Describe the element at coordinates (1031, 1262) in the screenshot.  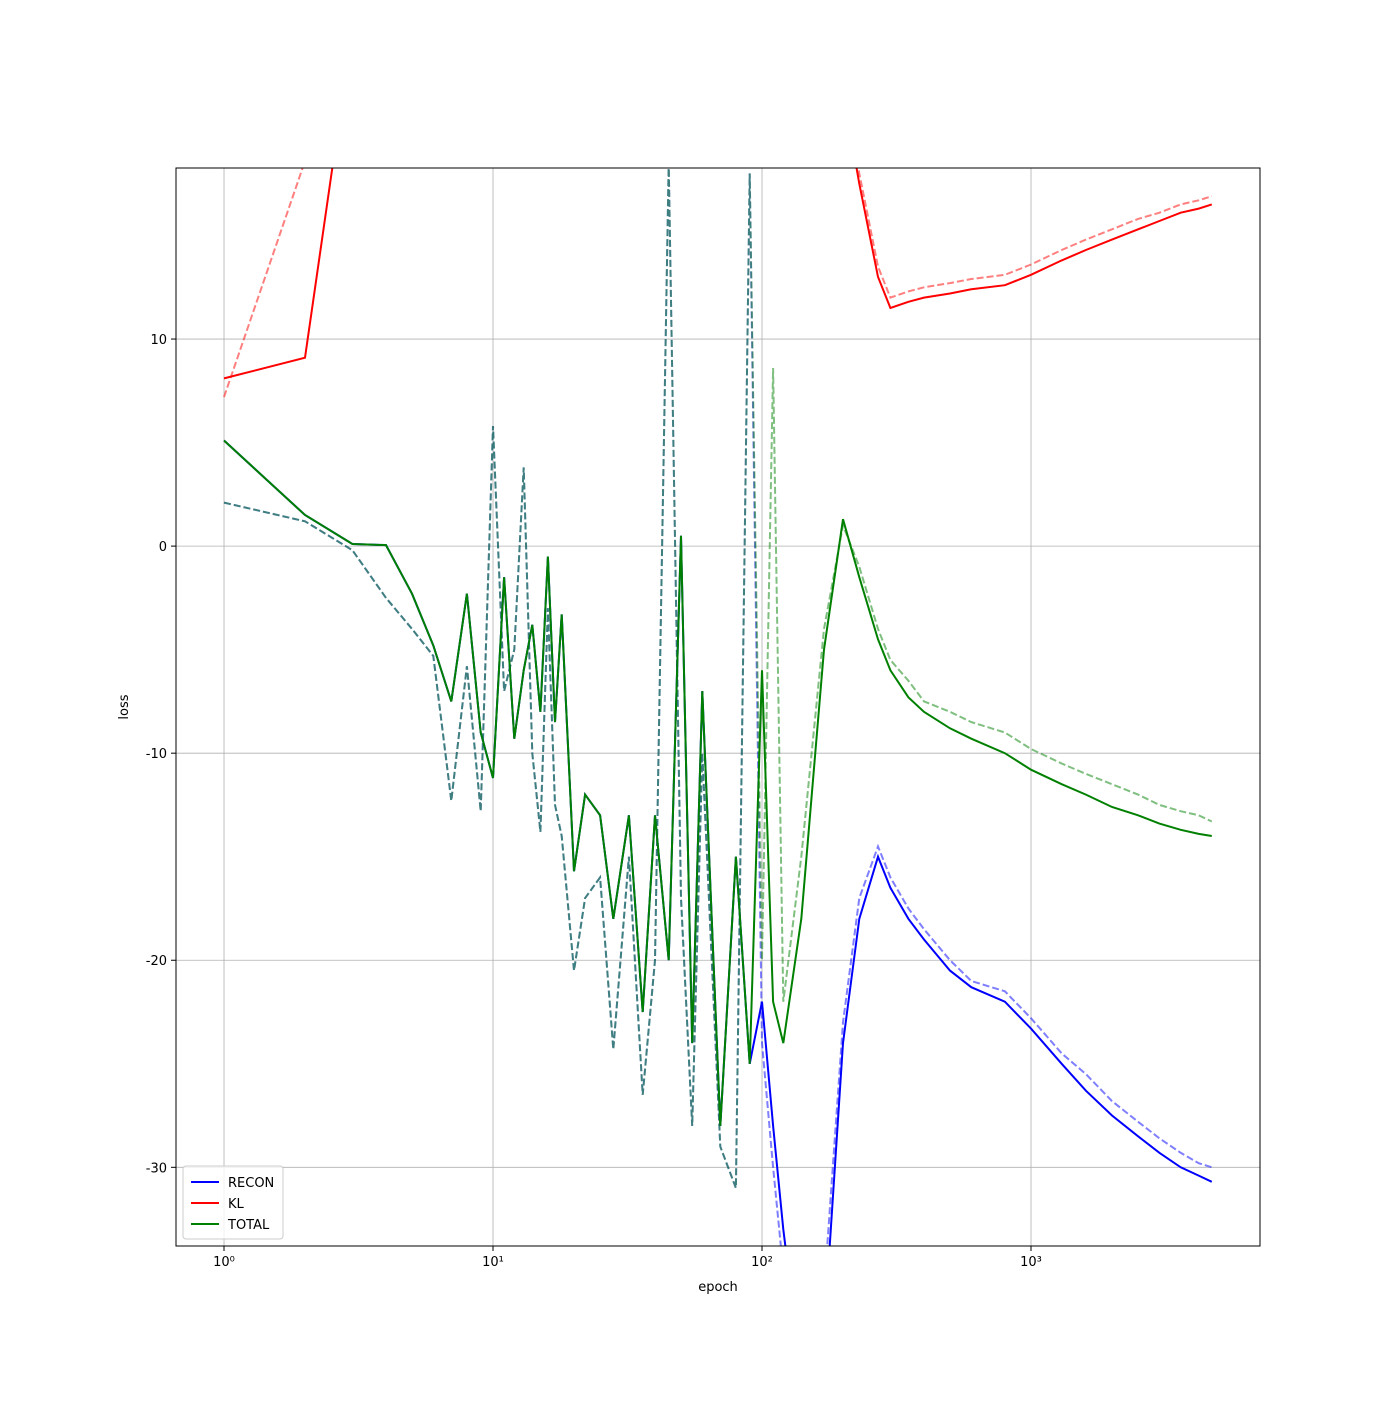
I see `x-tick-label: 10³` at that location.